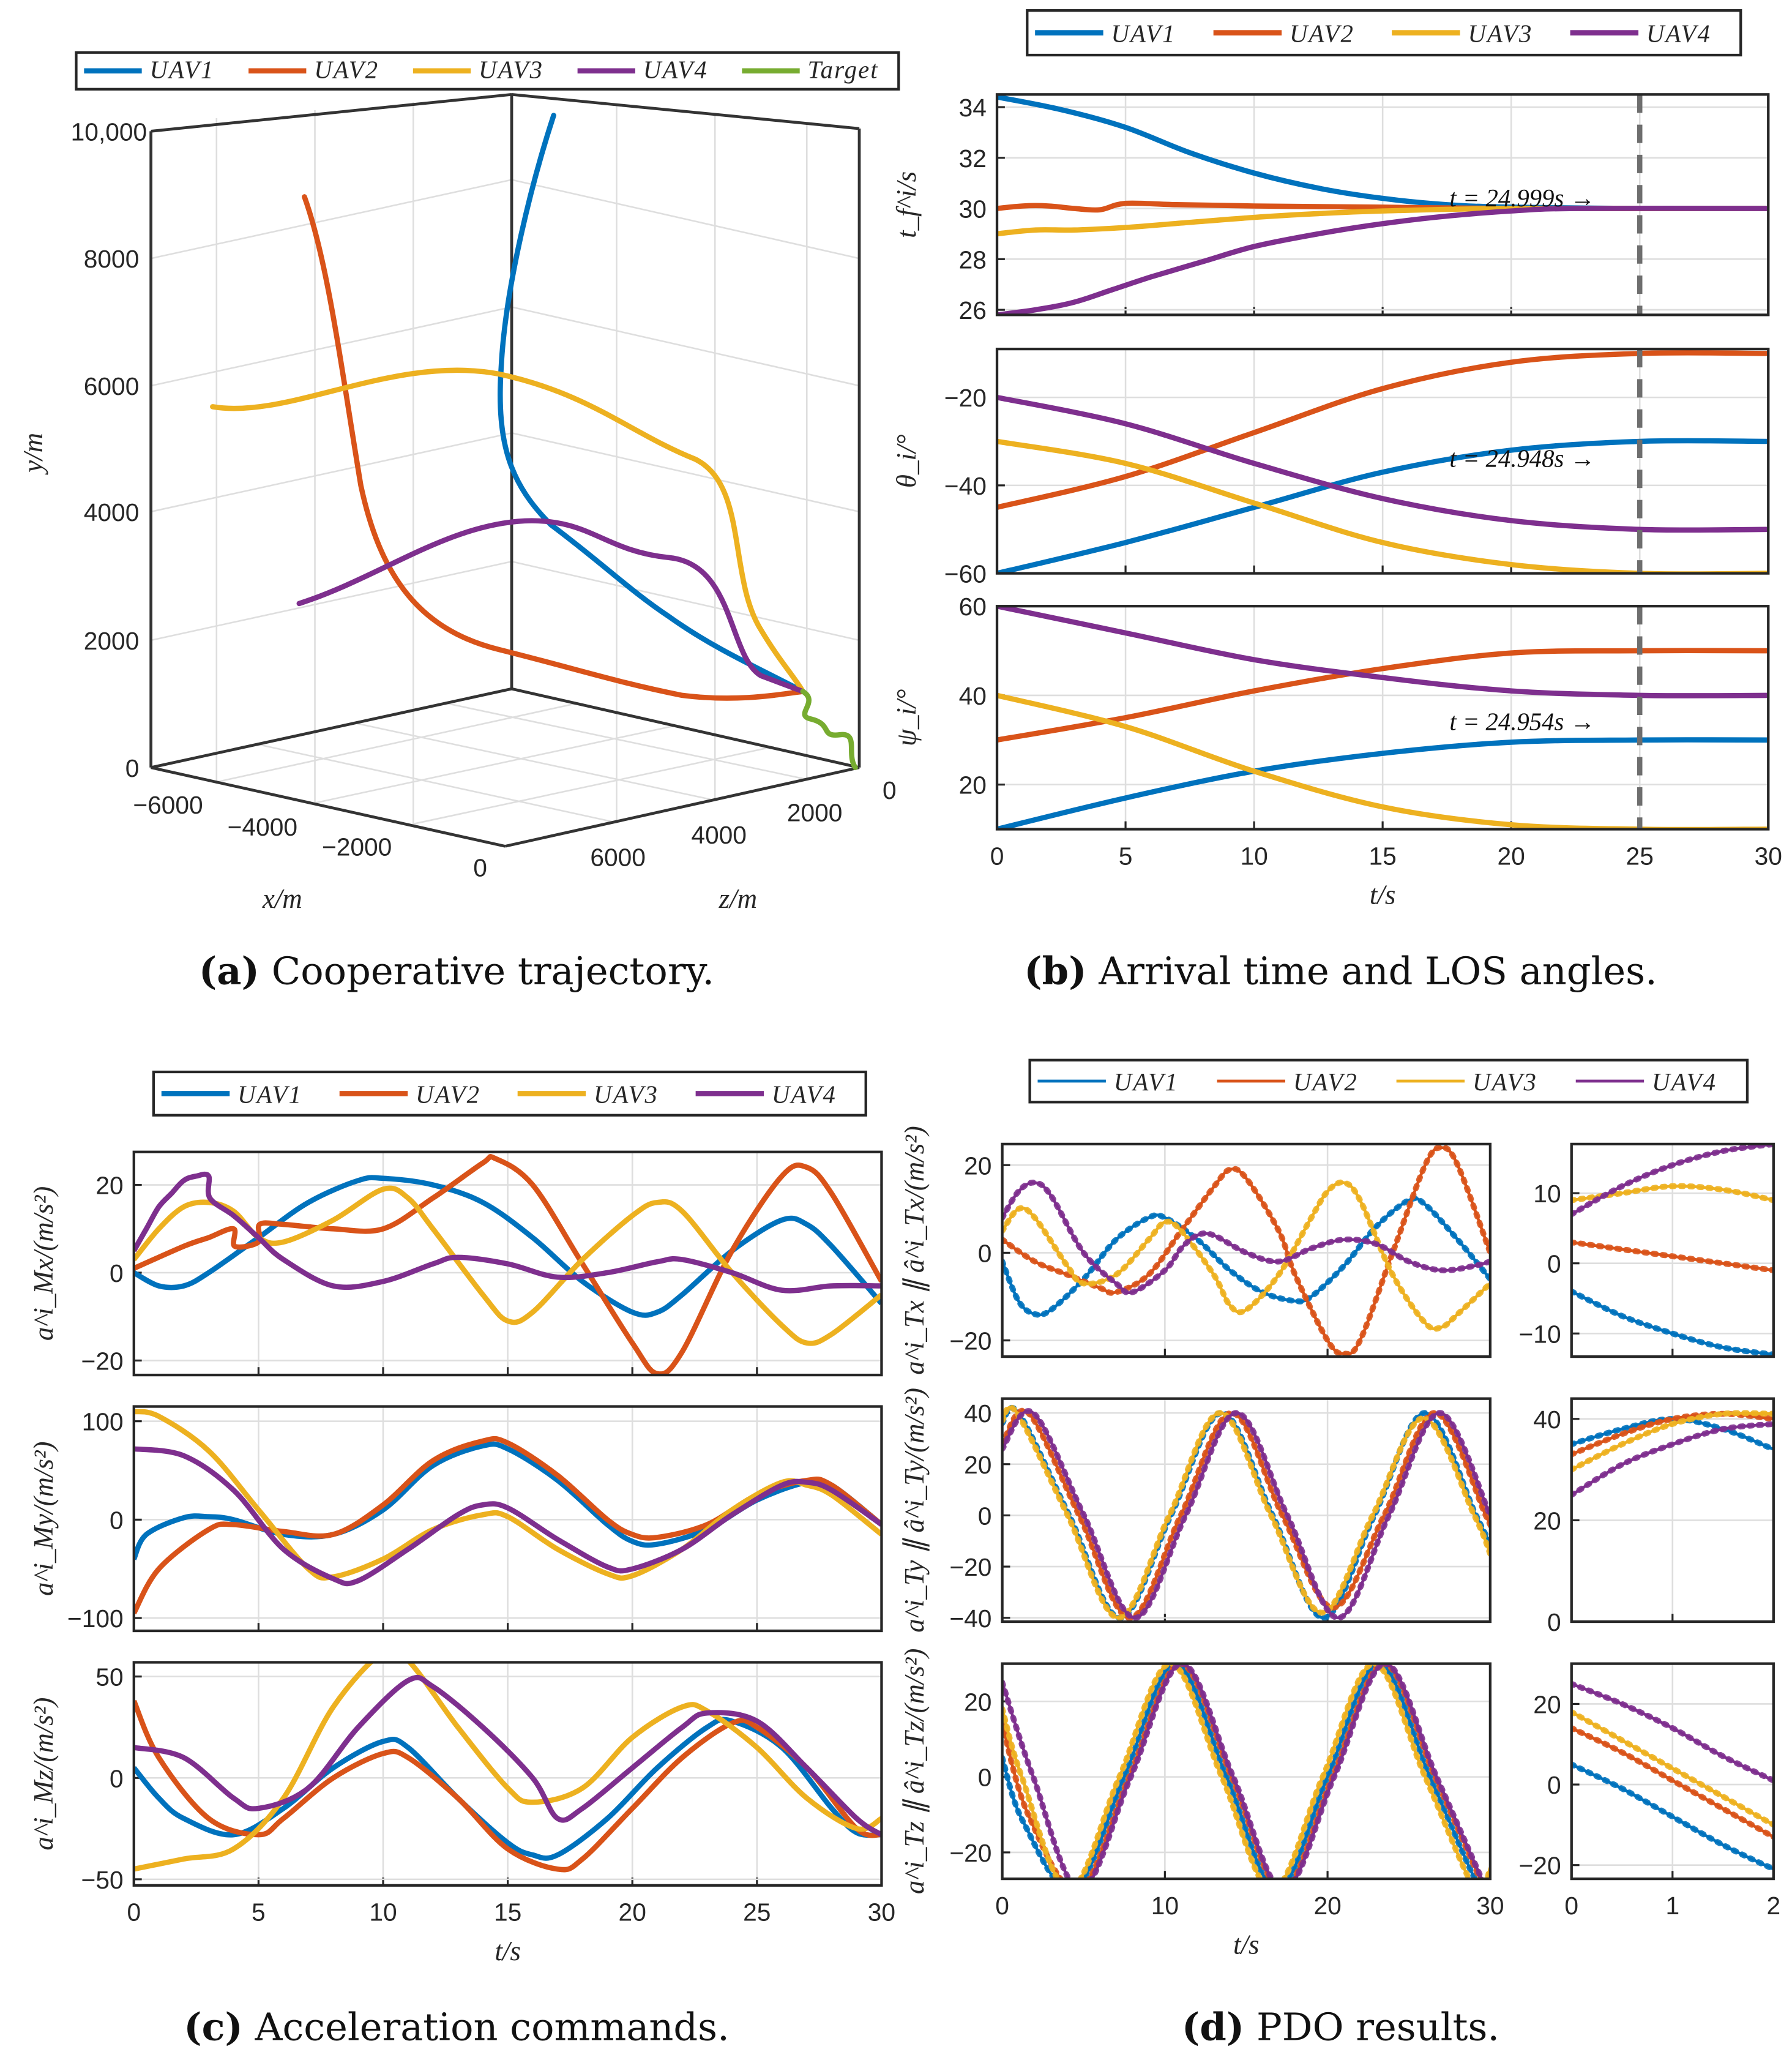  I want to click on caption-letter: (b), so click(1055, 970).